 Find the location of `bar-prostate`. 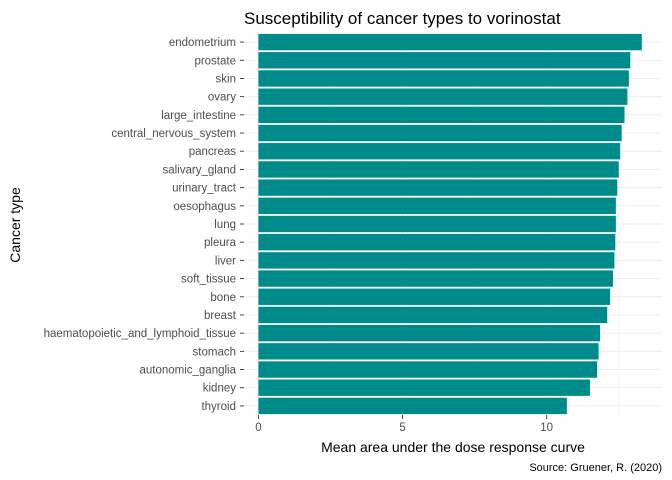

bar-prostate is located at coordinates (444, 60).